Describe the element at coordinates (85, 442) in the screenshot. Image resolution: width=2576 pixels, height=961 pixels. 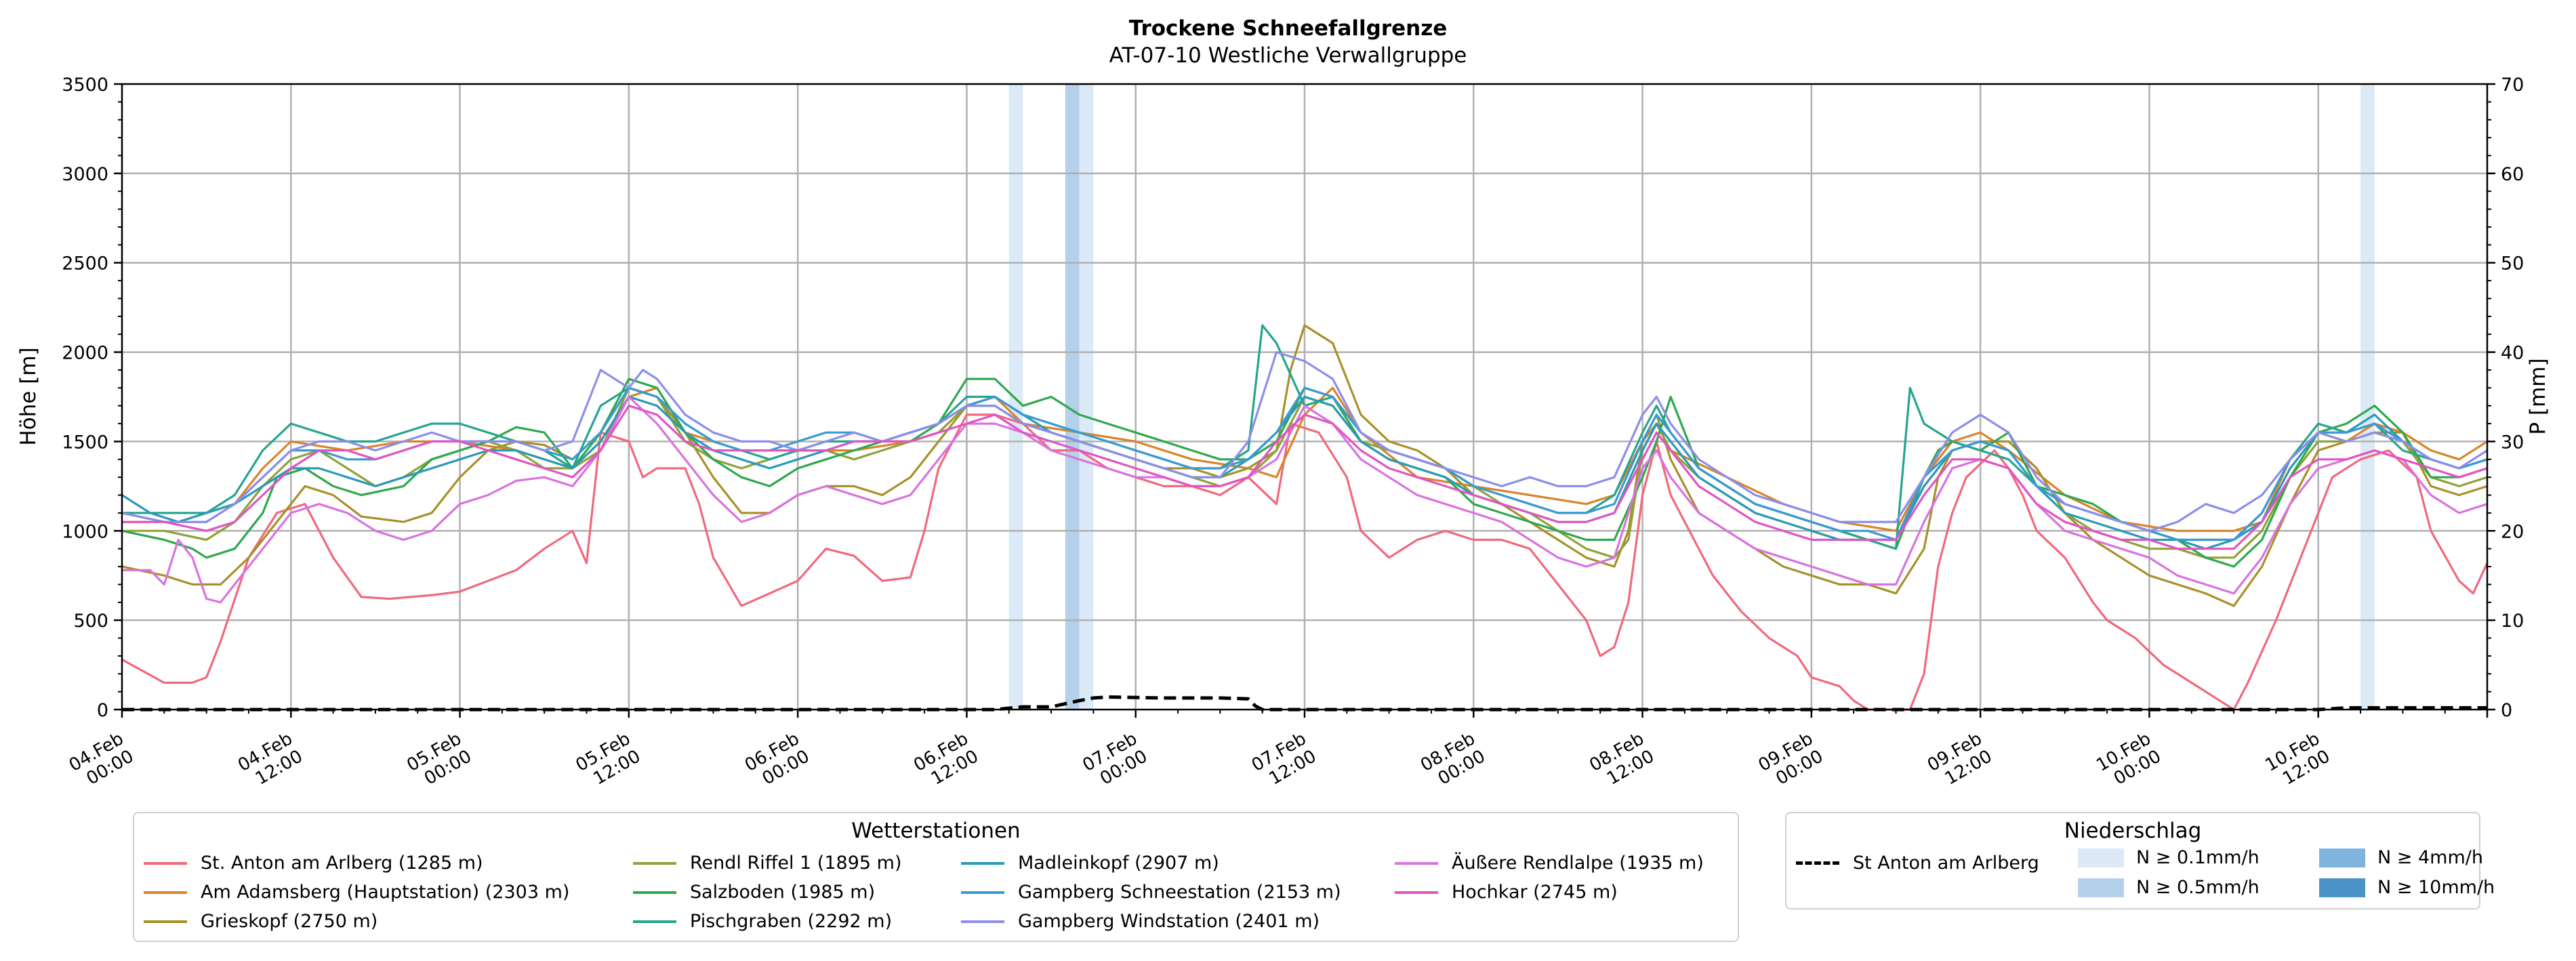
I see `y-tick-label: 1500` at that location.